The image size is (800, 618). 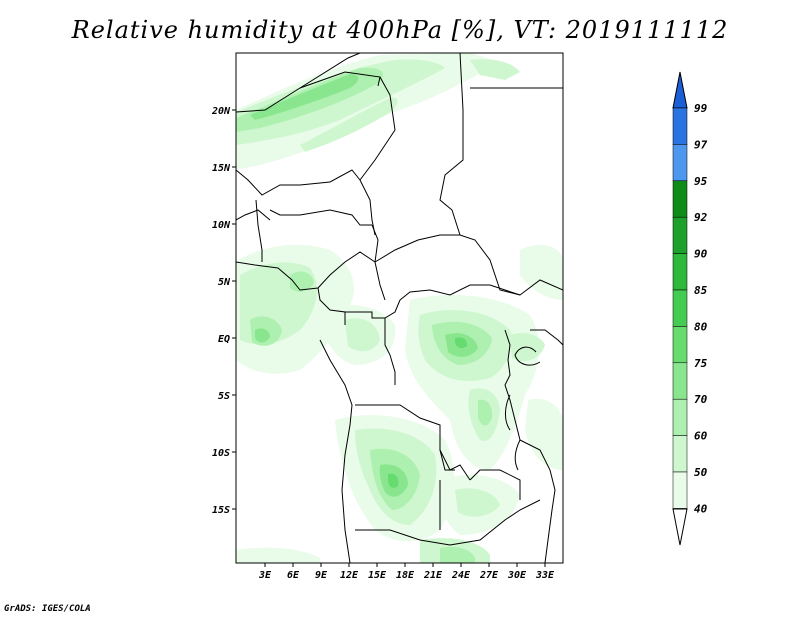 I want to click on lon-label: 6E, so click(x=293, y=575).